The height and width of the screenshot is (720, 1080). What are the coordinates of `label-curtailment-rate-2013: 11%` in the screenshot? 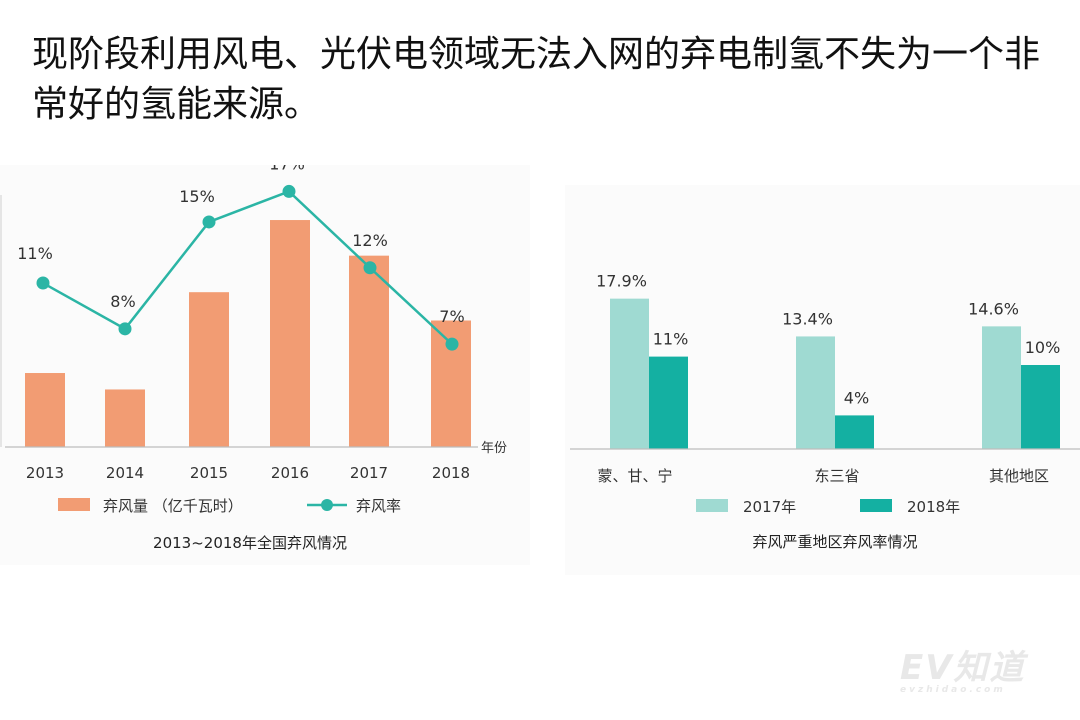 It's located at (35, 253).